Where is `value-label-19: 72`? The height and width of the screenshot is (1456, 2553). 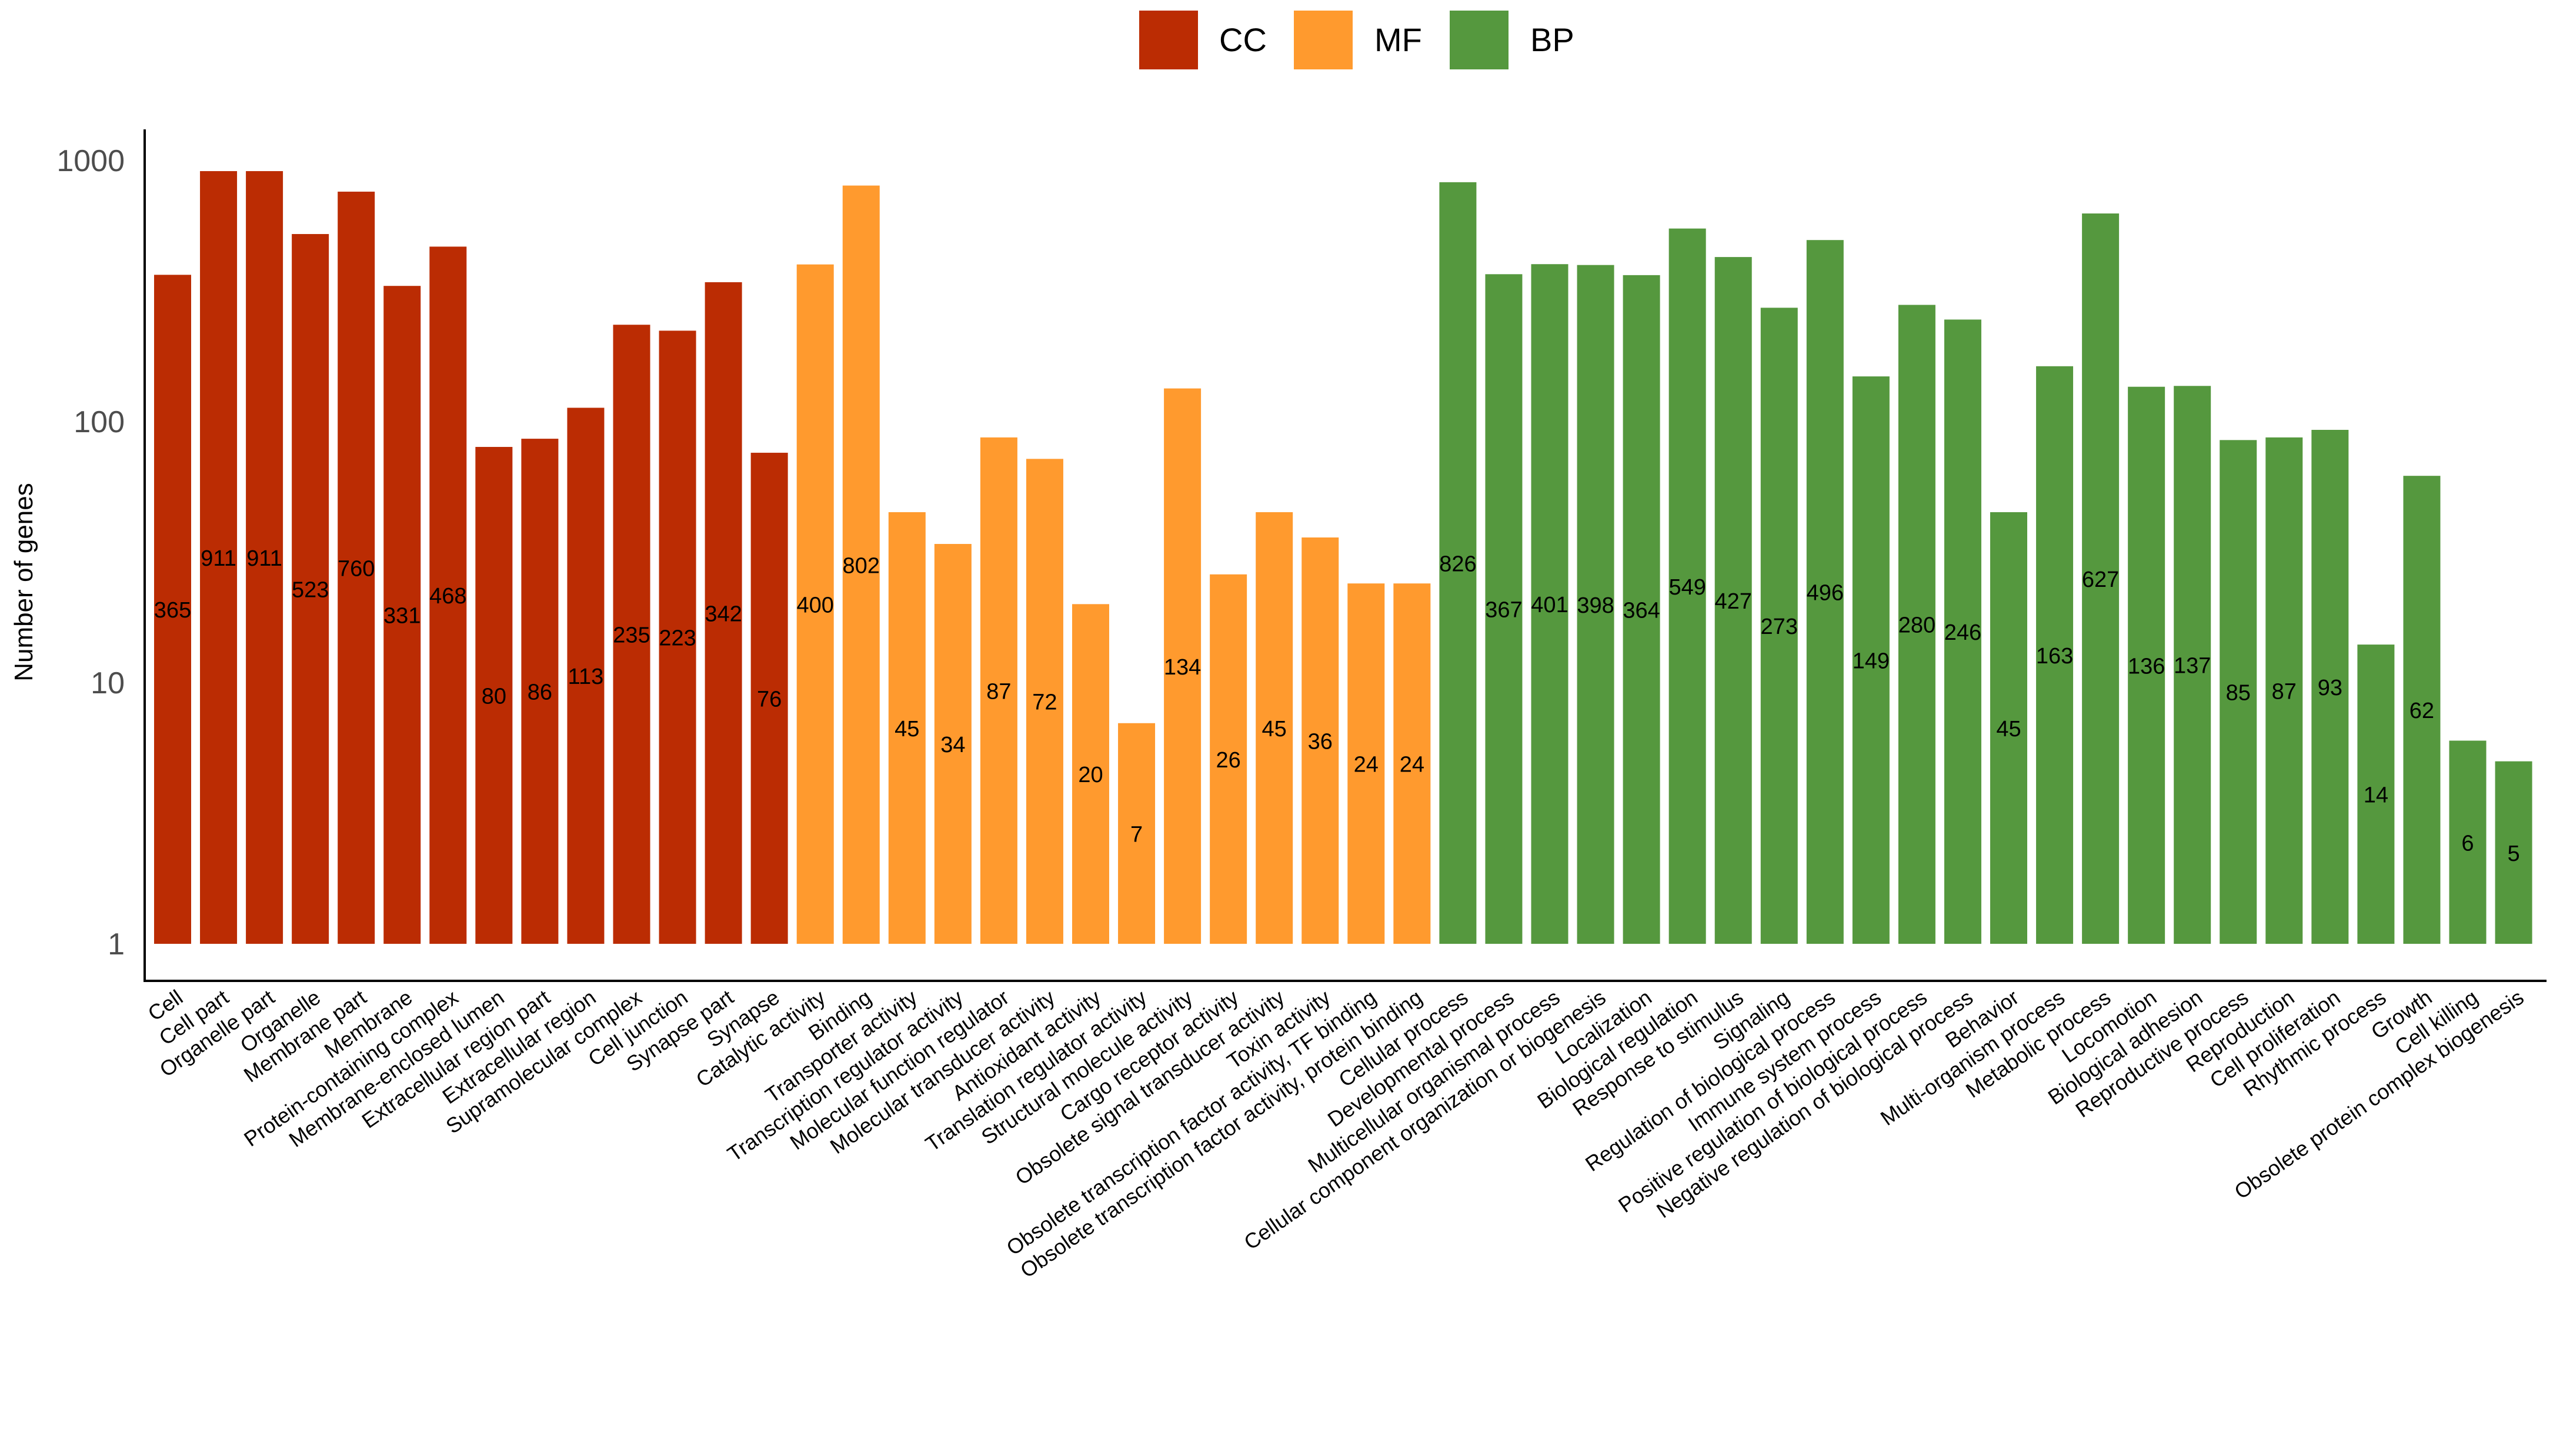 value-label-19: 72 is located at coordinates (1044, 703).